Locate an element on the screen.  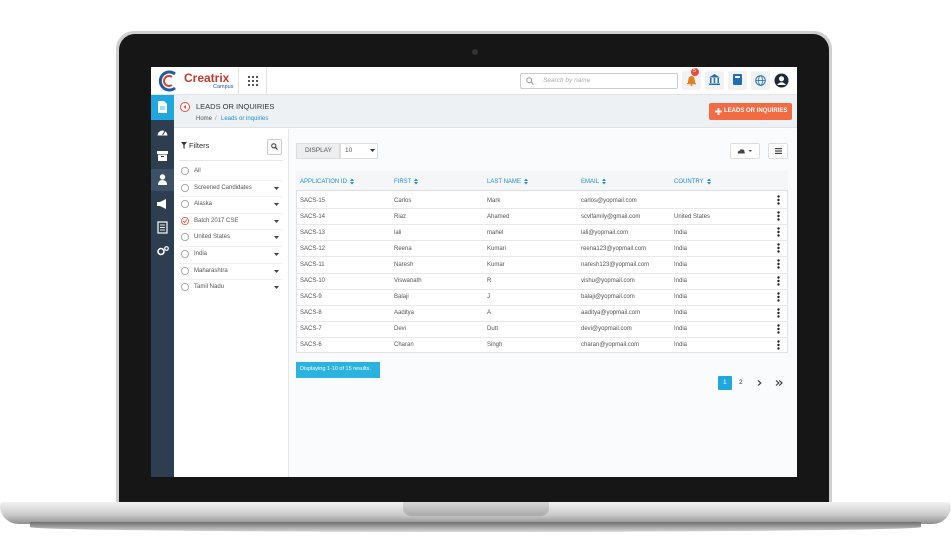
search-box is located at coordinates (599, 81).